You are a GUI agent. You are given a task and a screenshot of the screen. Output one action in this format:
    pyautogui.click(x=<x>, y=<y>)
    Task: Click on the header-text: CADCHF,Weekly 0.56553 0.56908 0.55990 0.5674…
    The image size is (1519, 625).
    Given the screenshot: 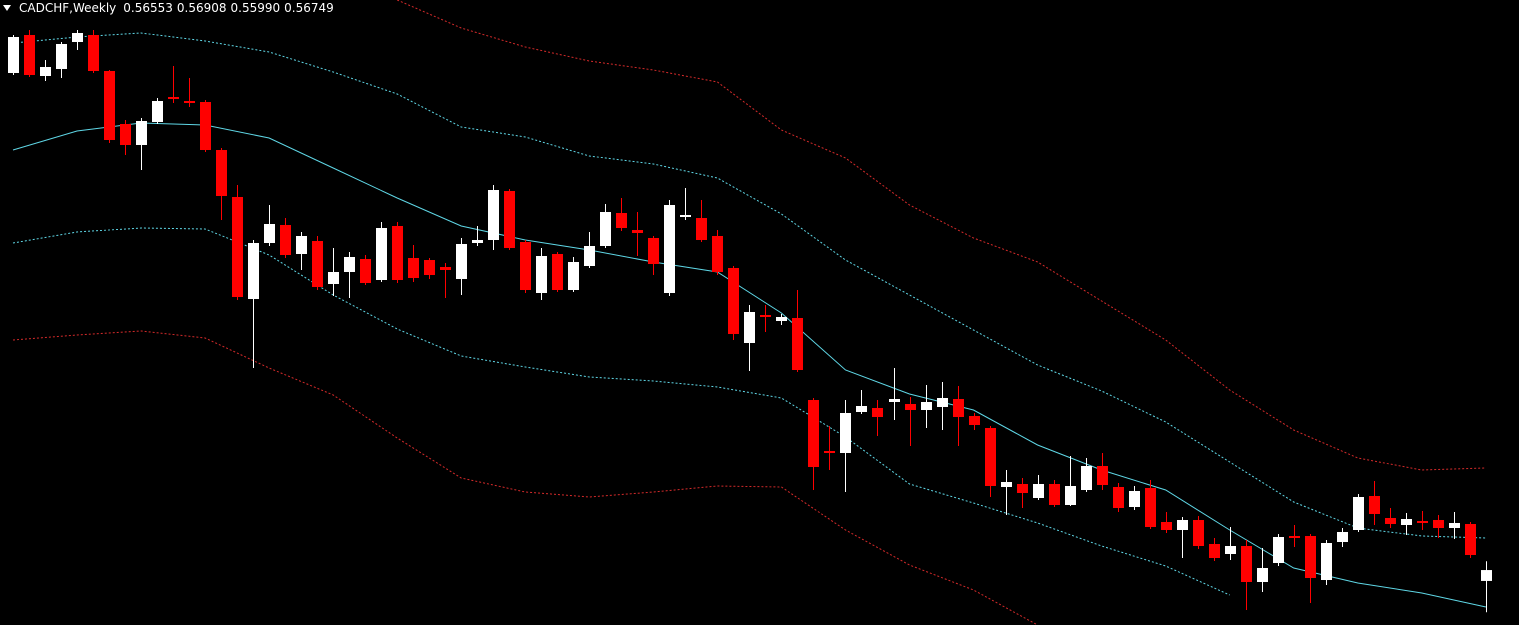 What is the action you would take?
    pyautogui.click(x=176, y=8)
    